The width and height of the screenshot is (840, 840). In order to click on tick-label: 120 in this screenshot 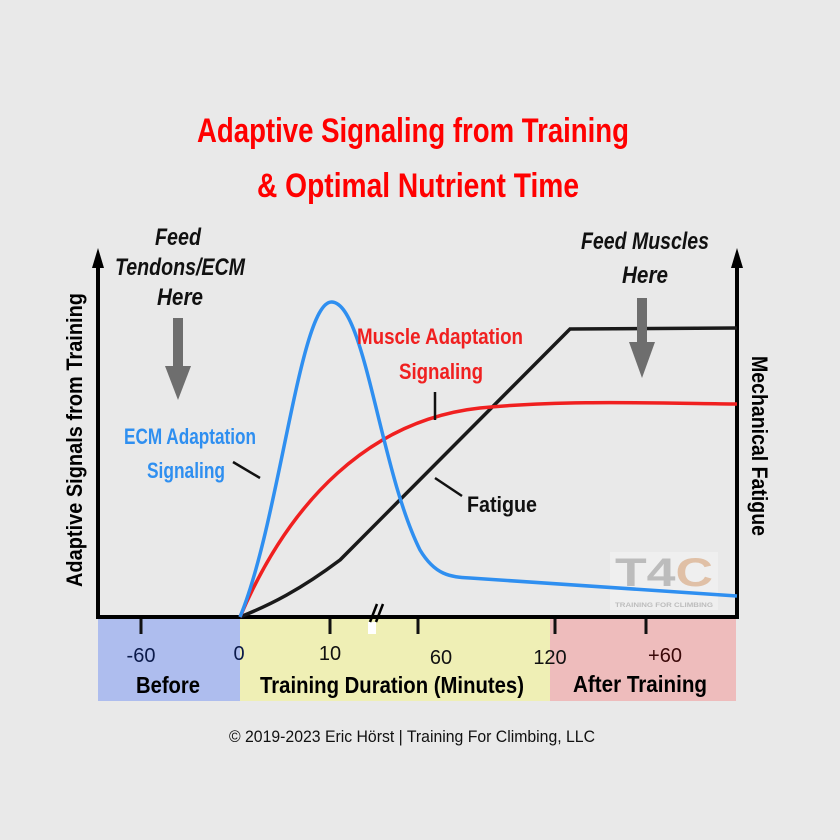, I will do `click(549, 658)`.